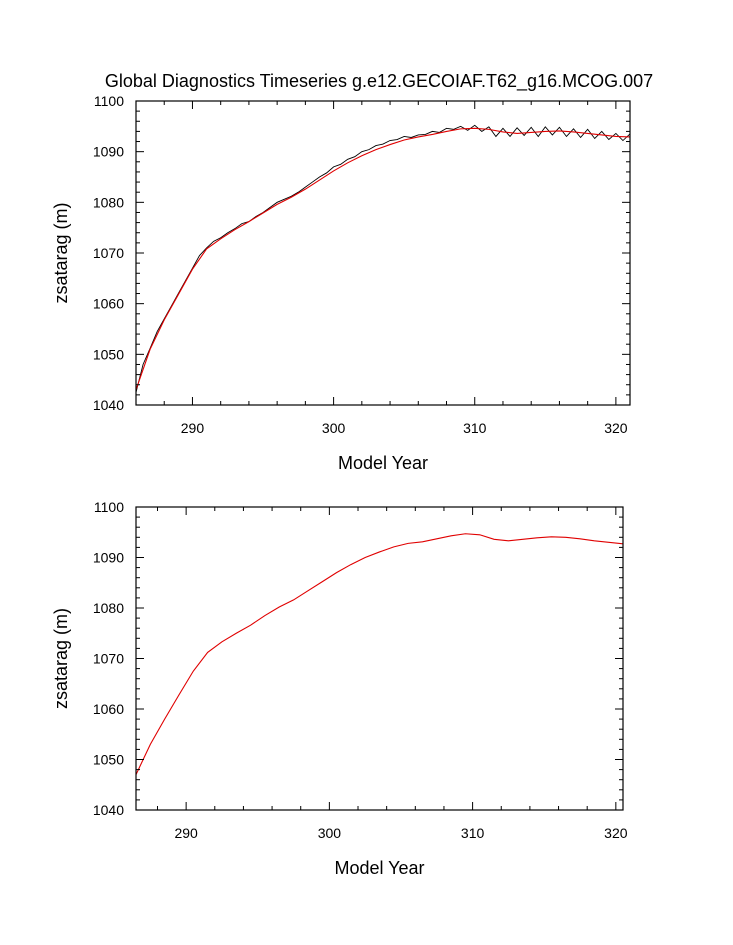  What do you see at coordinates (108, 810) in the screenshot?
I see `bottom-y-tick-label: 1040` at bounding box center [108, 810].